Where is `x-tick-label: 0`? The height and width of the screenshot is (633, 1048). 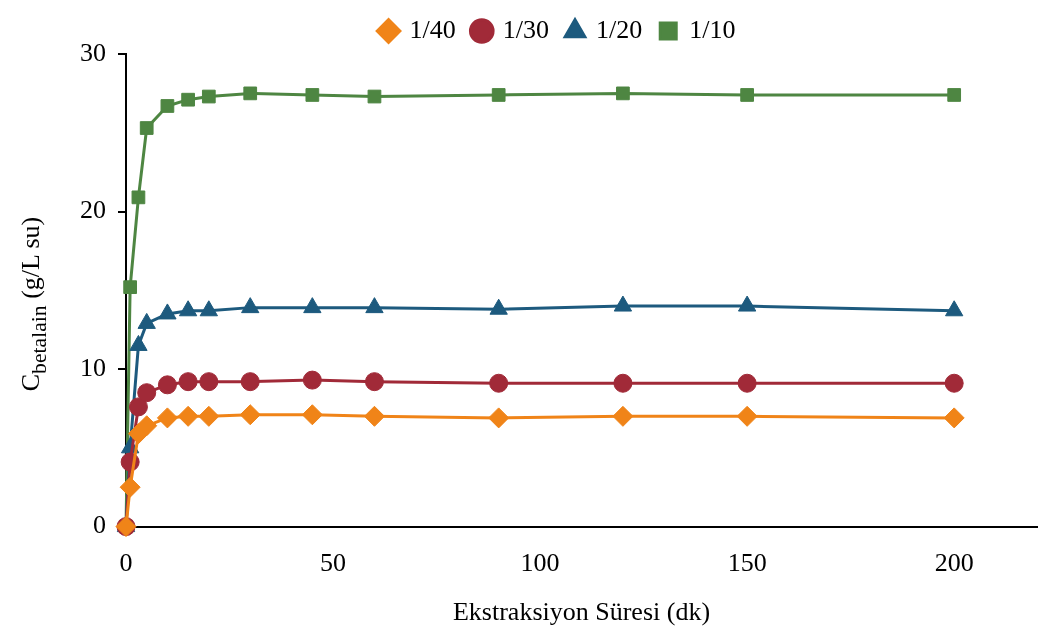
x-tick-label: 0 is located at coordinates (126, 563).